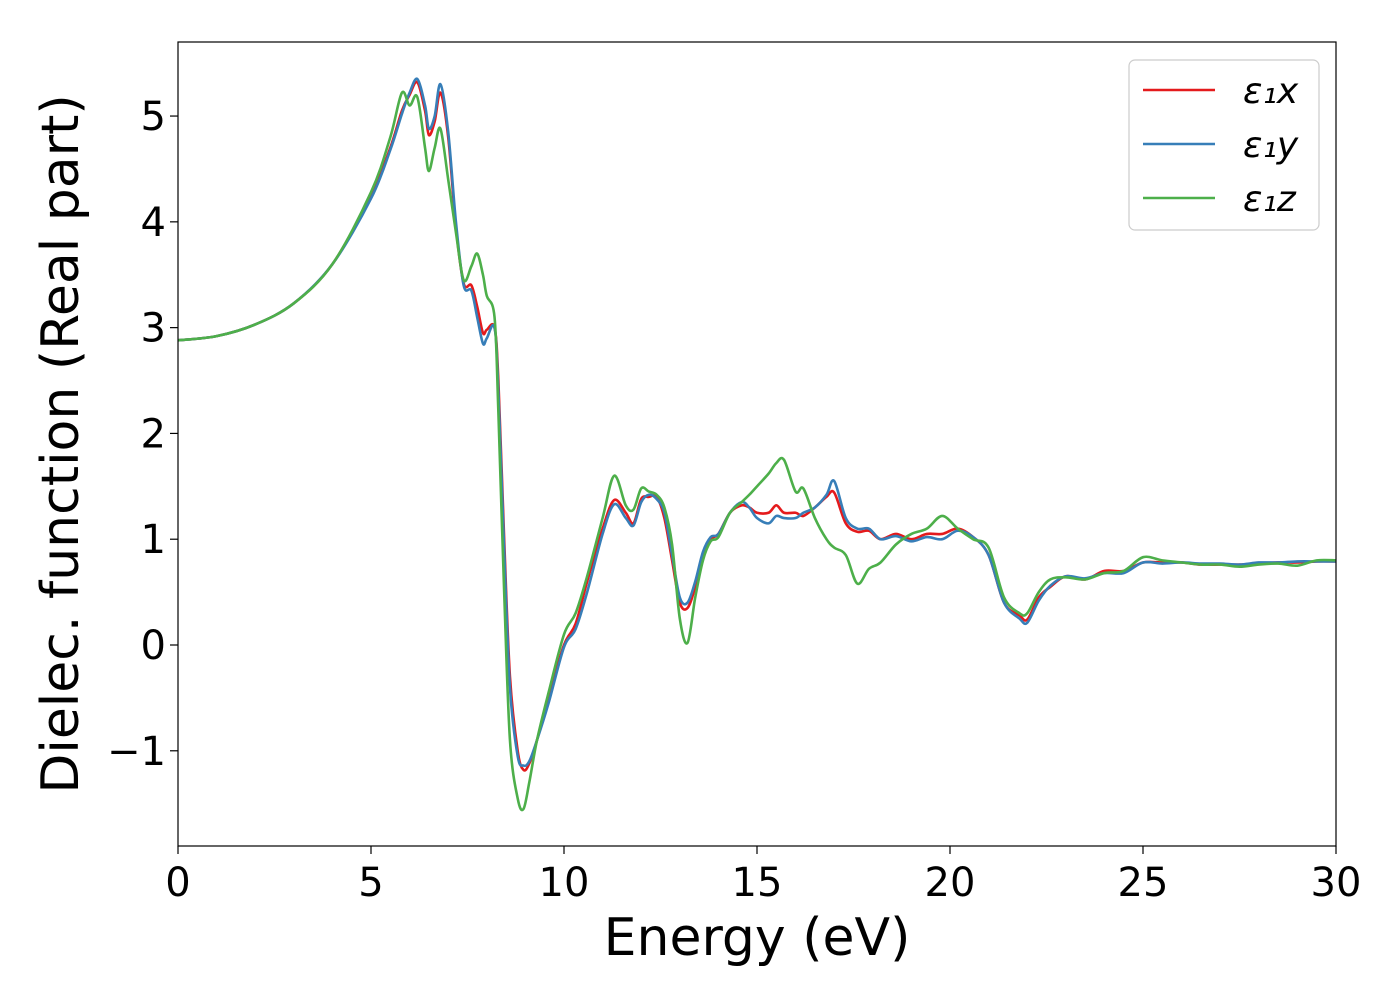 Image resolution: width=1400 pixels, height=1000 pixels. What do you see at coordinates (136, 752) in the screenshot?
I see `y-tick-label: −1` at bounding box center [136, 752].